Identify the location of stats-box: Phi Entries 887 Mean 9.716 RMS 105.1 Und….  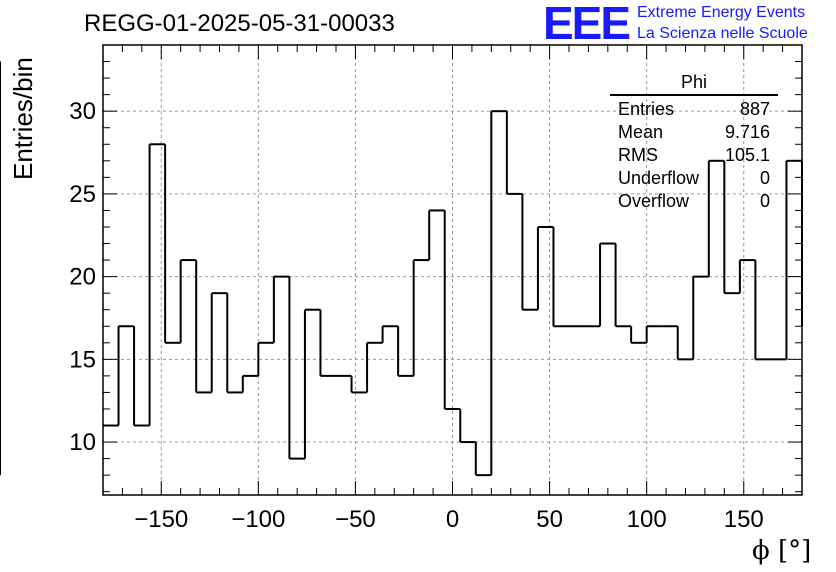
(694, 142).